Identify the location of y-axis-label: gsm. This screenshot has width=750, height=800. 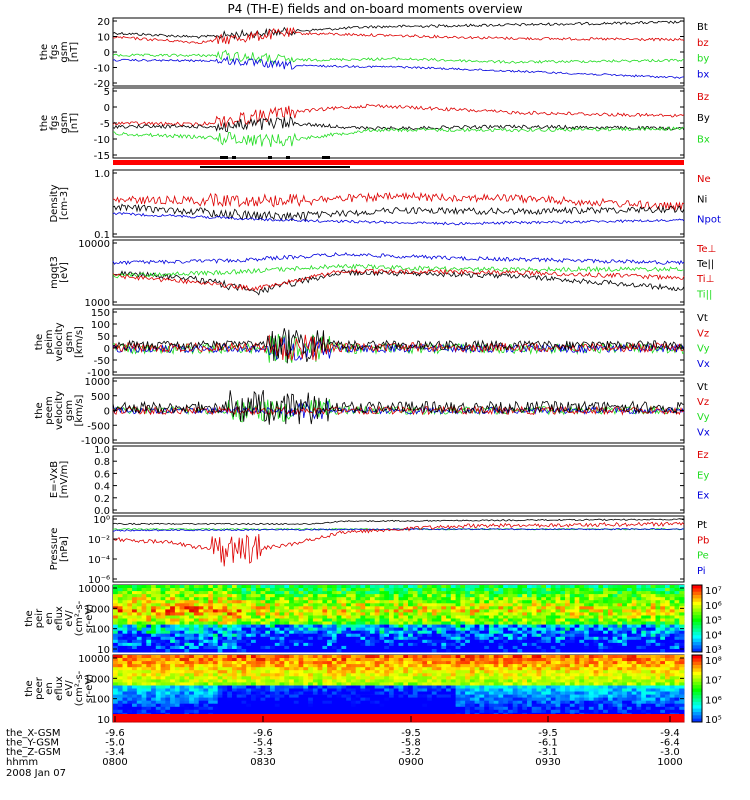
(64, 51).